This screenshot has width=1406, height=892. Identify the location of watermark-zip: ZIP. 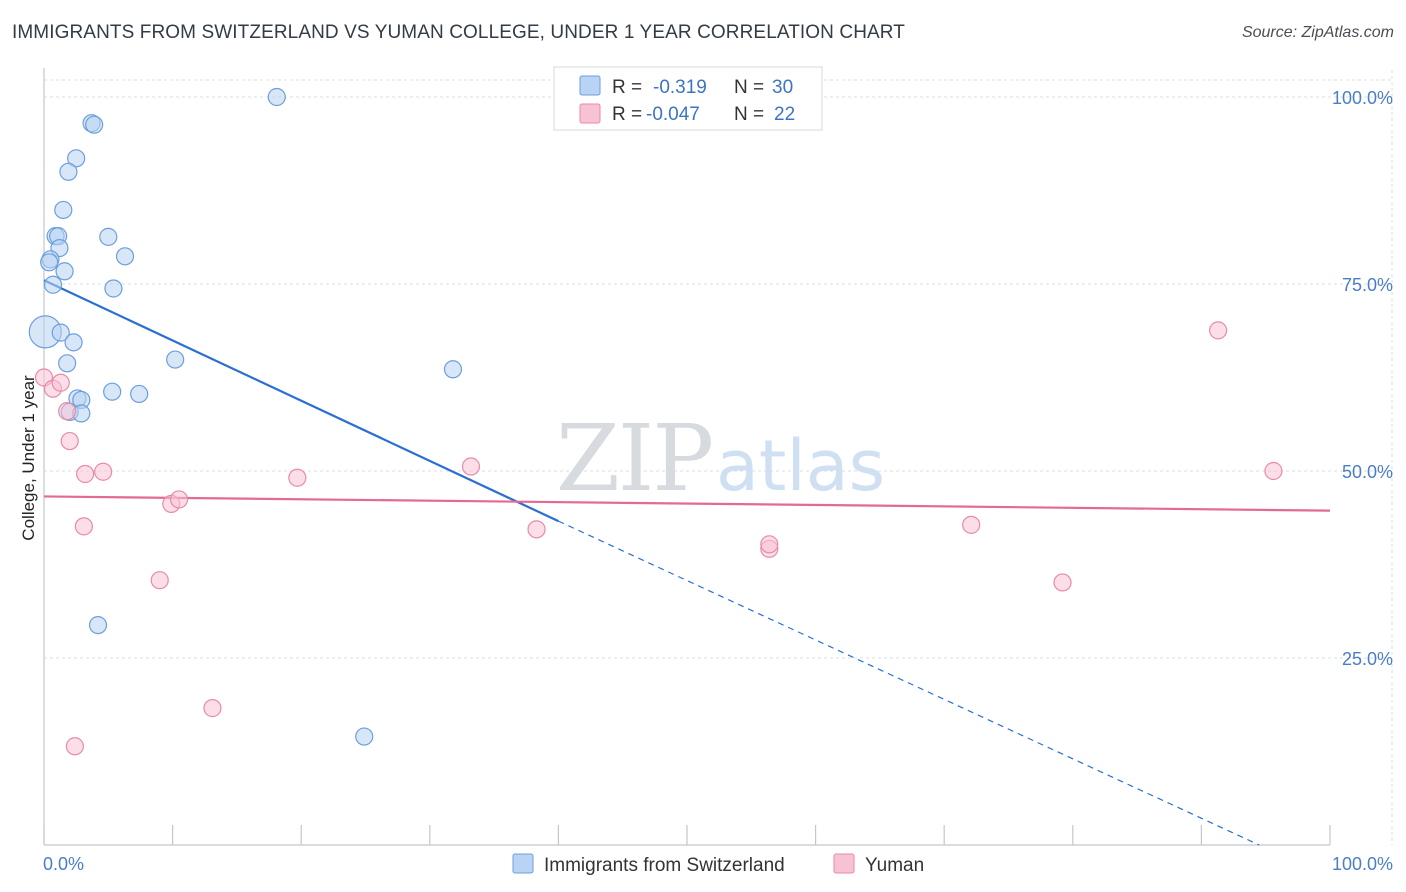
(634, 458).